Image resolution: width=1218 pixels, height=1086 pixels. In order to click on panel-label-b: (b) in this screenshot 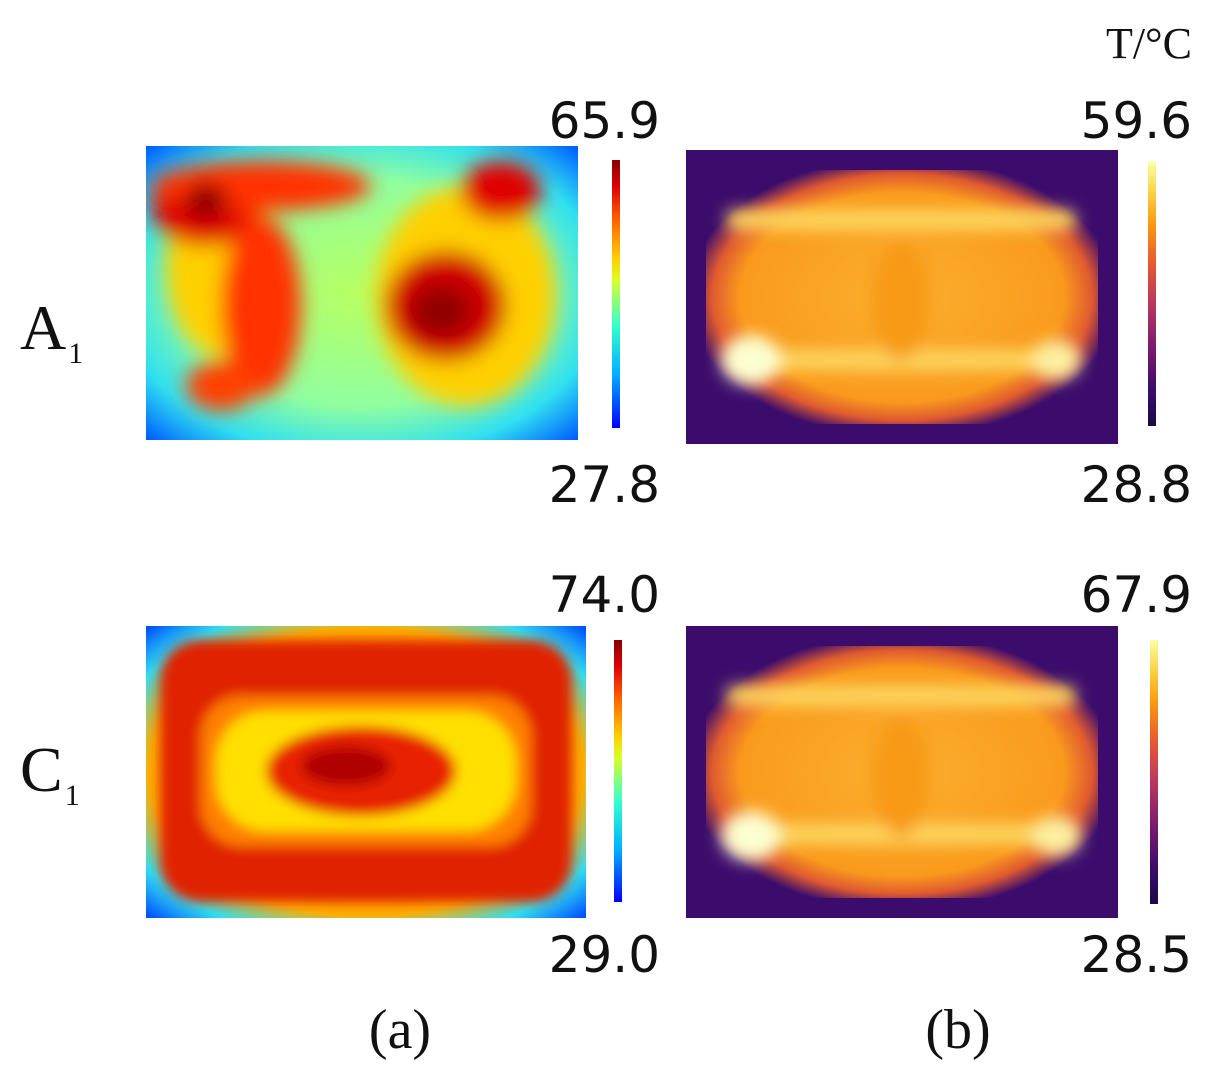, I will do `click(958, 1030)`.